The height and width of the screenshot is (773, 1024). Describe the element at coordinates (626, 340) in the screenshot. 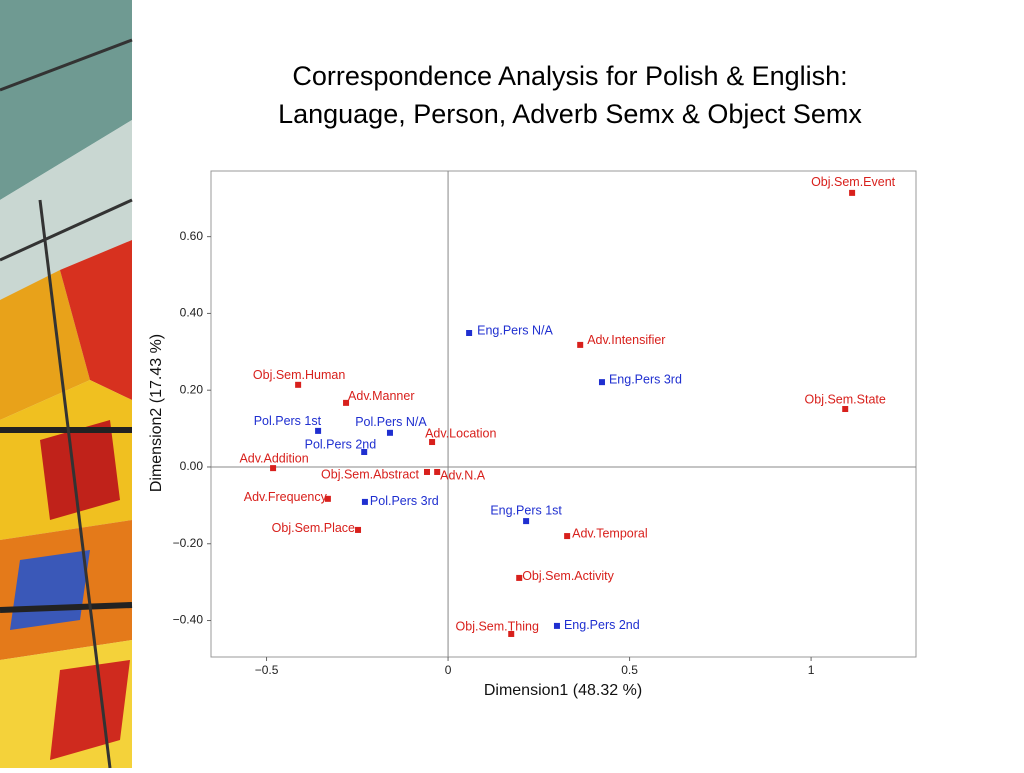

I see `point-label: Adv.Intensifier` at that location.